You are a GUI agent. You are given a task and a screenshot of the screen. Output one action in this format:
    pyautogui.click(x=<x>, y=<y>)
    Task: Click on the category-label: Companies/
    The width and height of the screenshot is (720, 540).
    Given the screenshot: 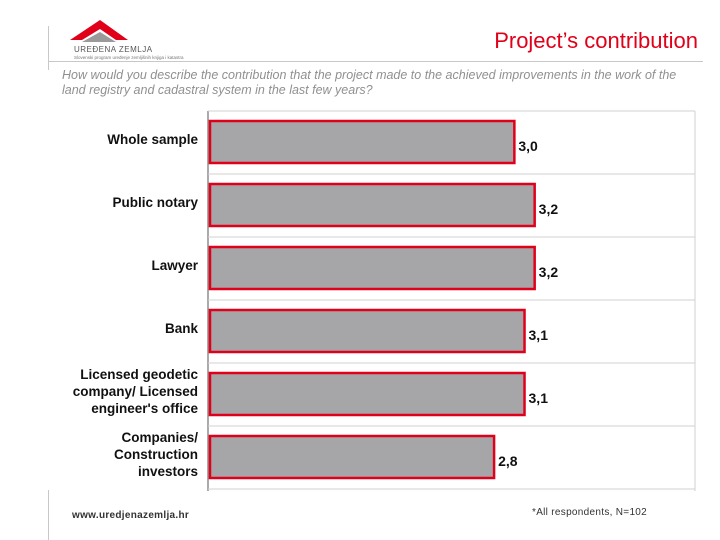 What is the action you would take?
    pyautogui.click(x=159, y=437)
    